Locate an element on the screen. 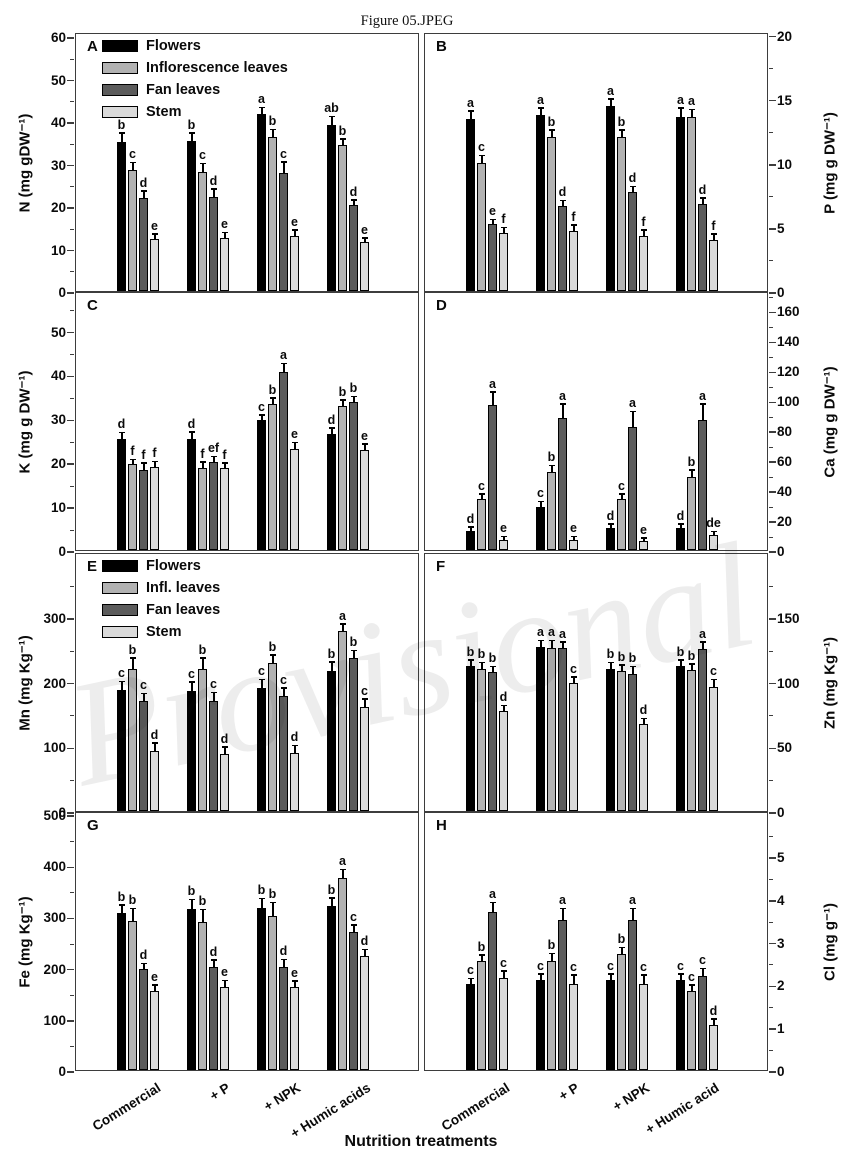 This screenshot has width=850, height=1168. y-tick-label: 15 is located at coordinates (785, 100).